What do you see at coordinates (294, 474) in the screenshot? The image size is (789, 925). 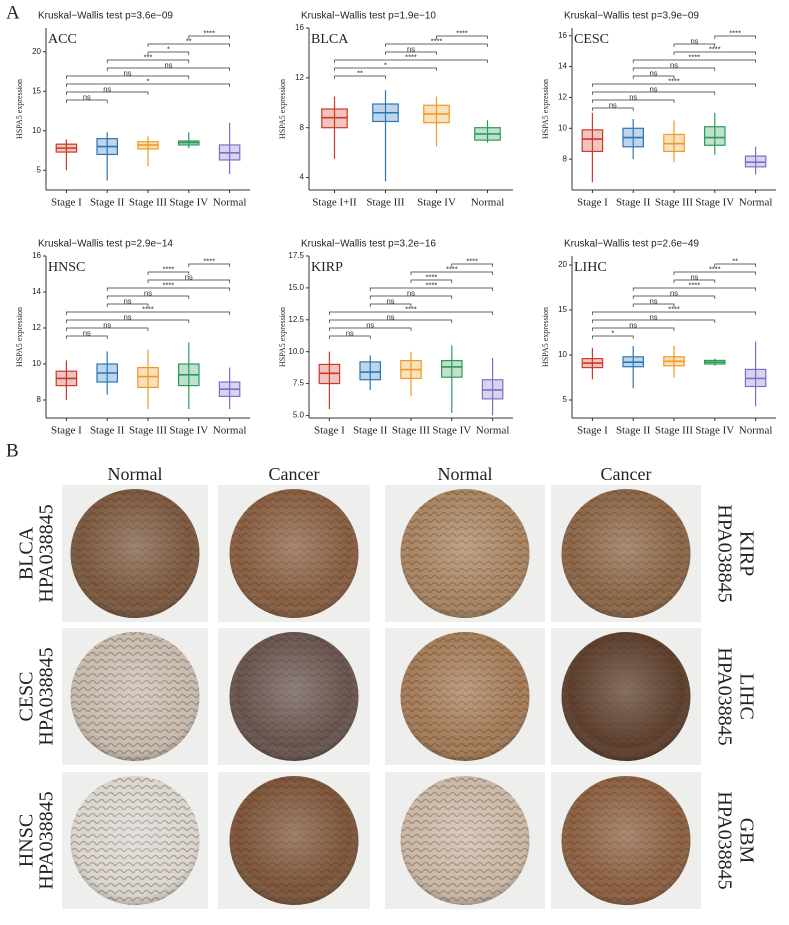 I see `column-header: Cancer` at bounding box center [294, 474].